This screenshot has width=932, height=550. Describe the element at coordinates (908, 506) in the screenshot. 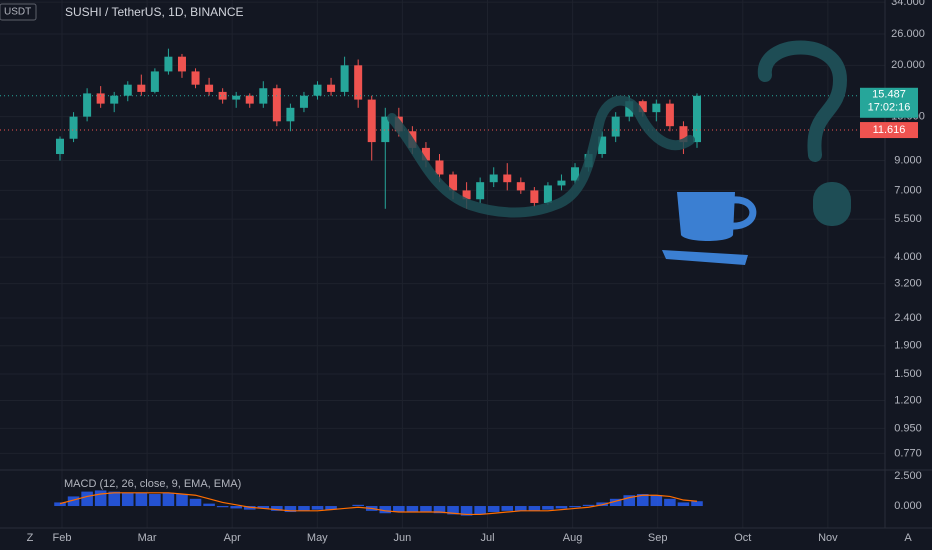

I see `macd-tick-label: 0.000` at that location.